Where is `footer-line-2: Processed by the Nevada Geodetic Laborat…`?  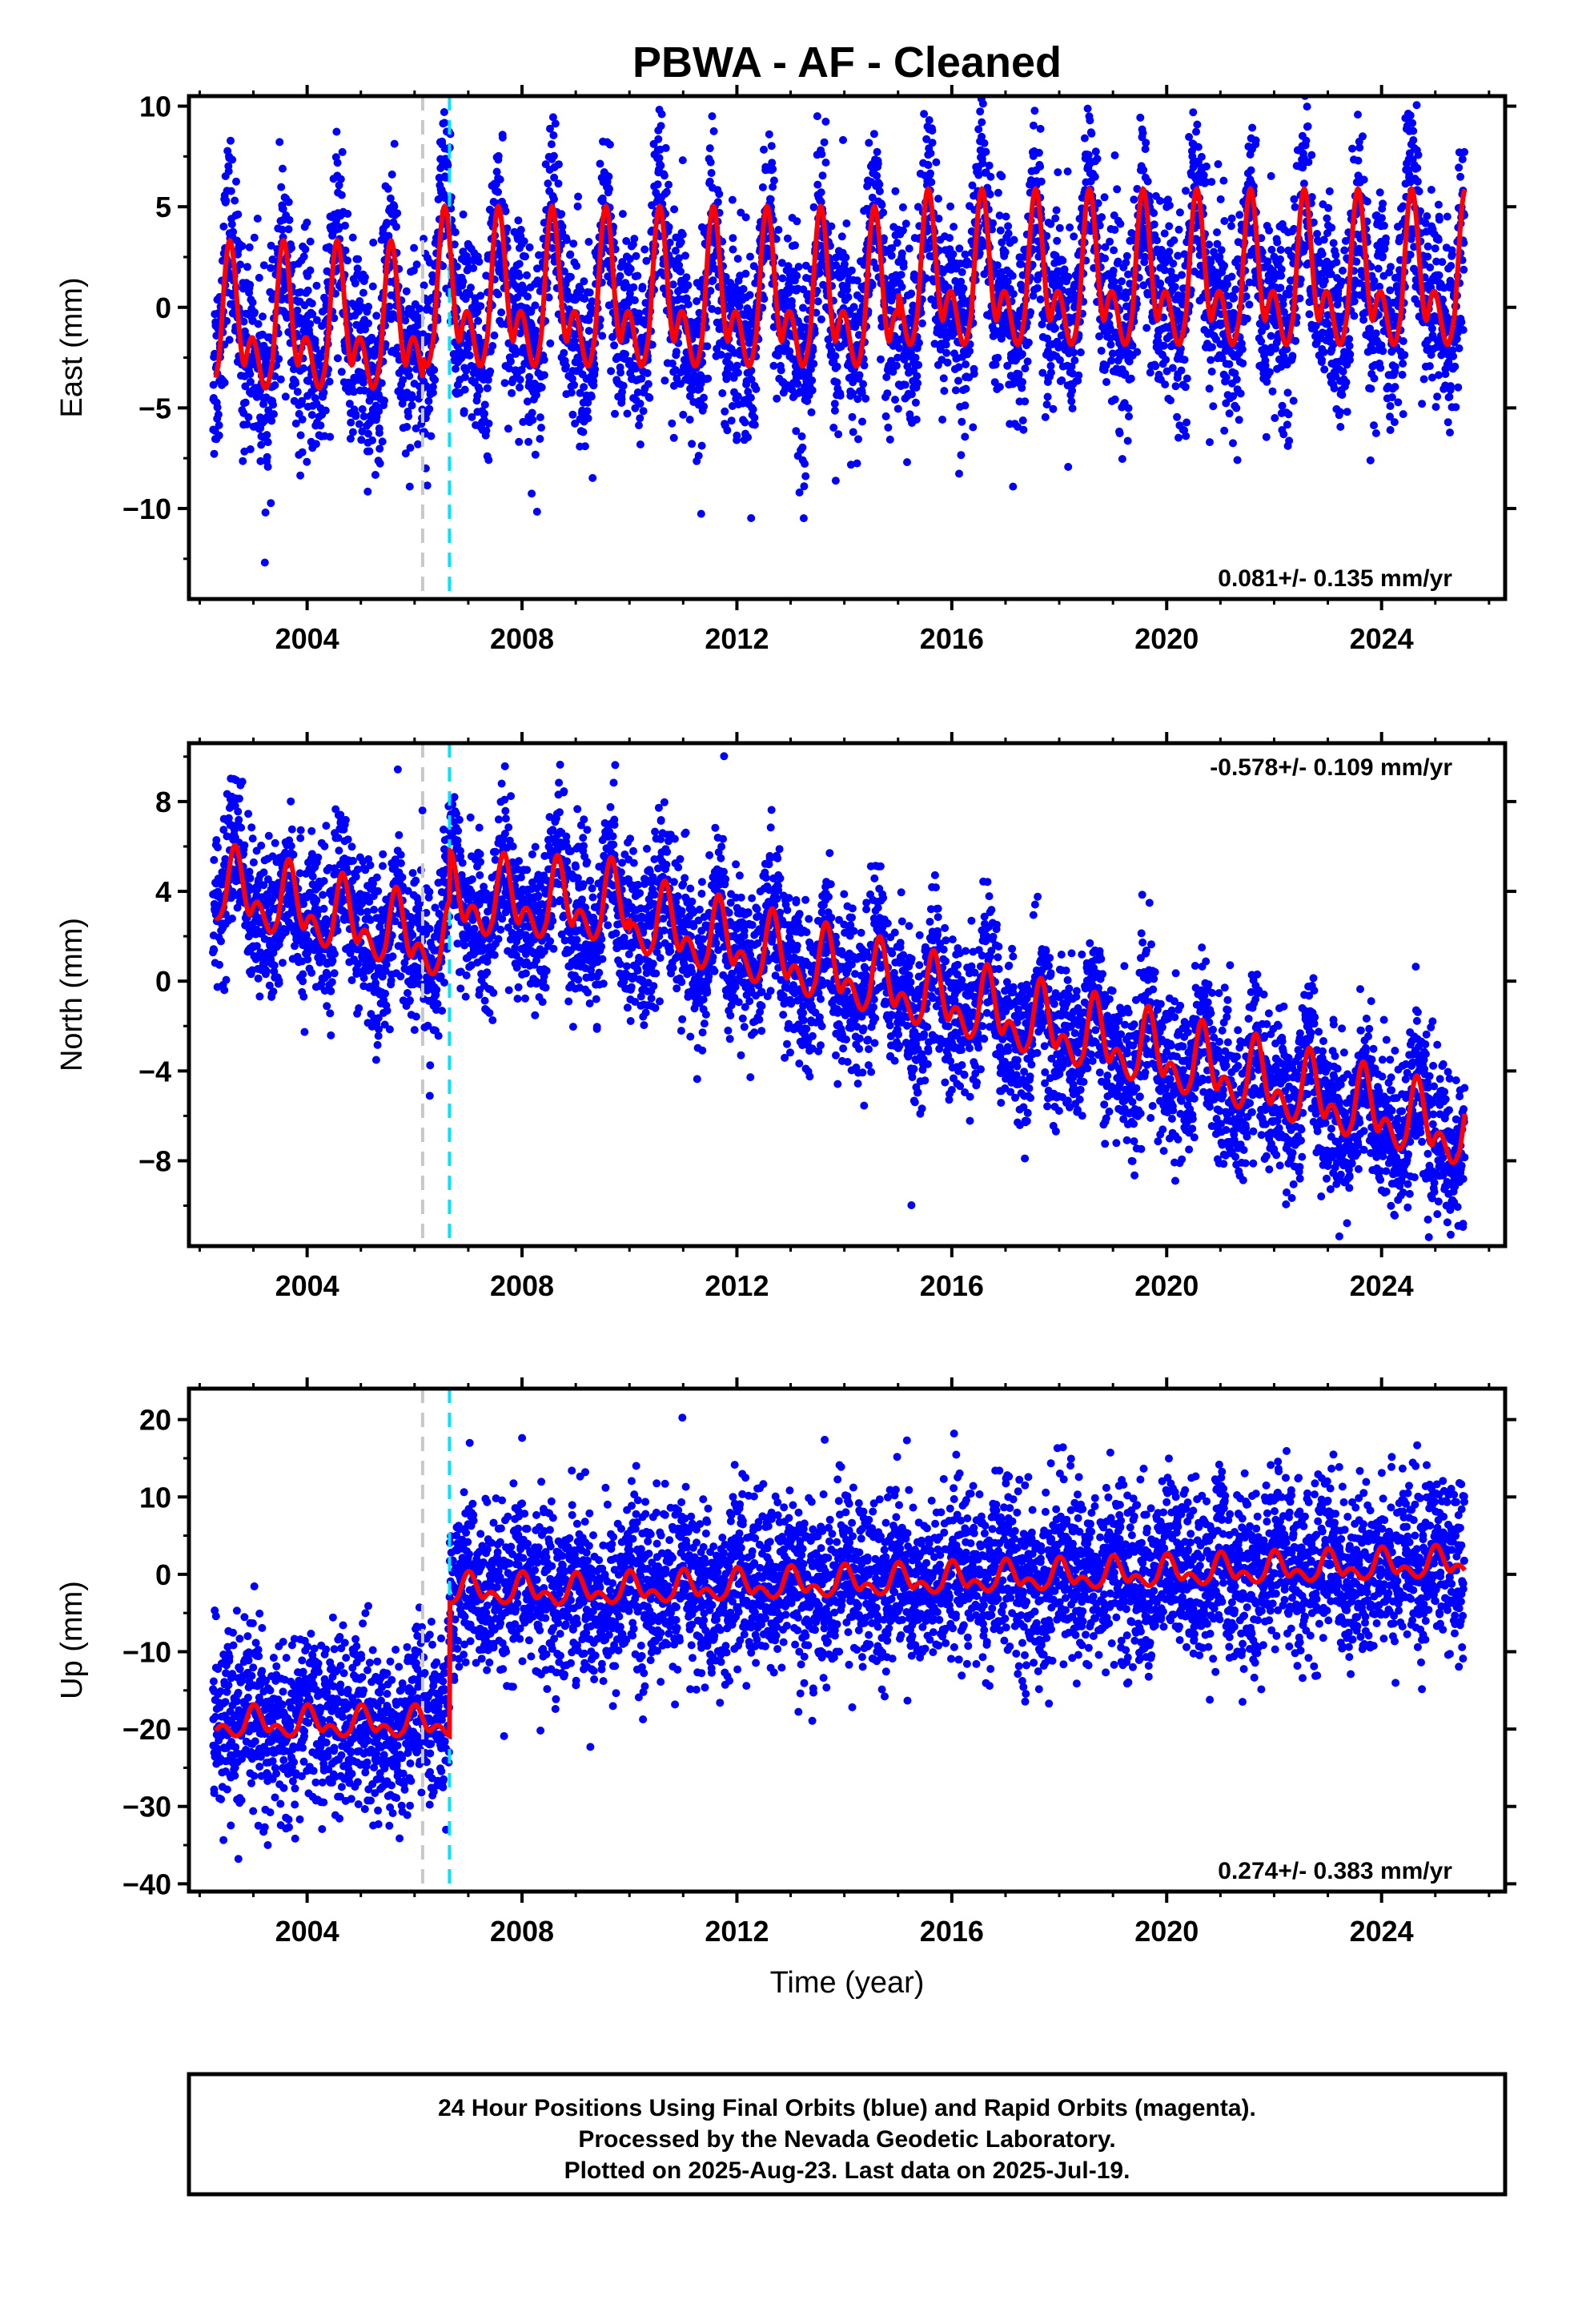 footer-line-2: Processed by the Nevada Geodetic Laborat… is located at coordinates (847, 2139).